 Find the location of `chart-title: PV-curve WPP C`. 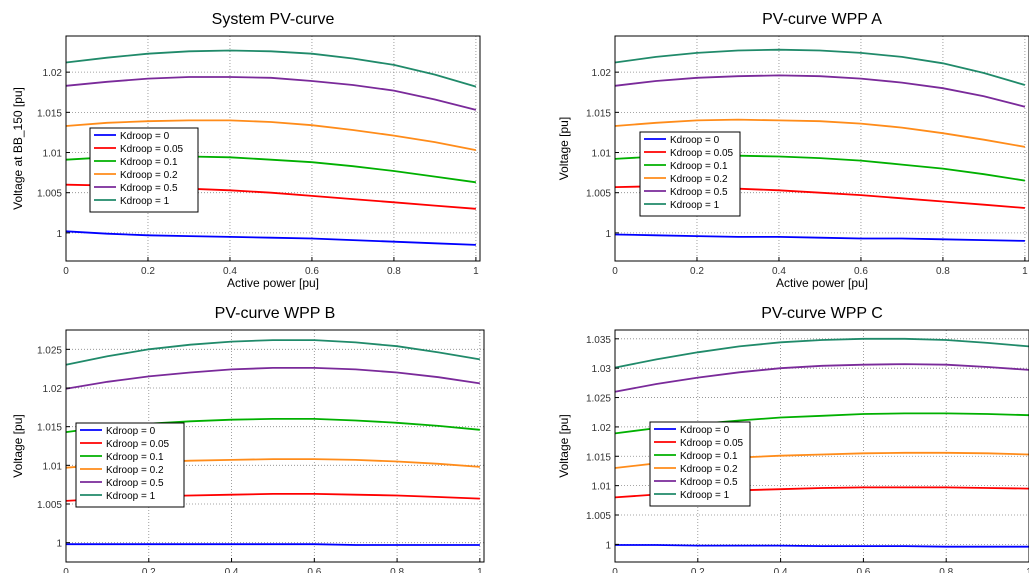

chart-title: PV-curve WPP C is located at coordinates (822, 313).